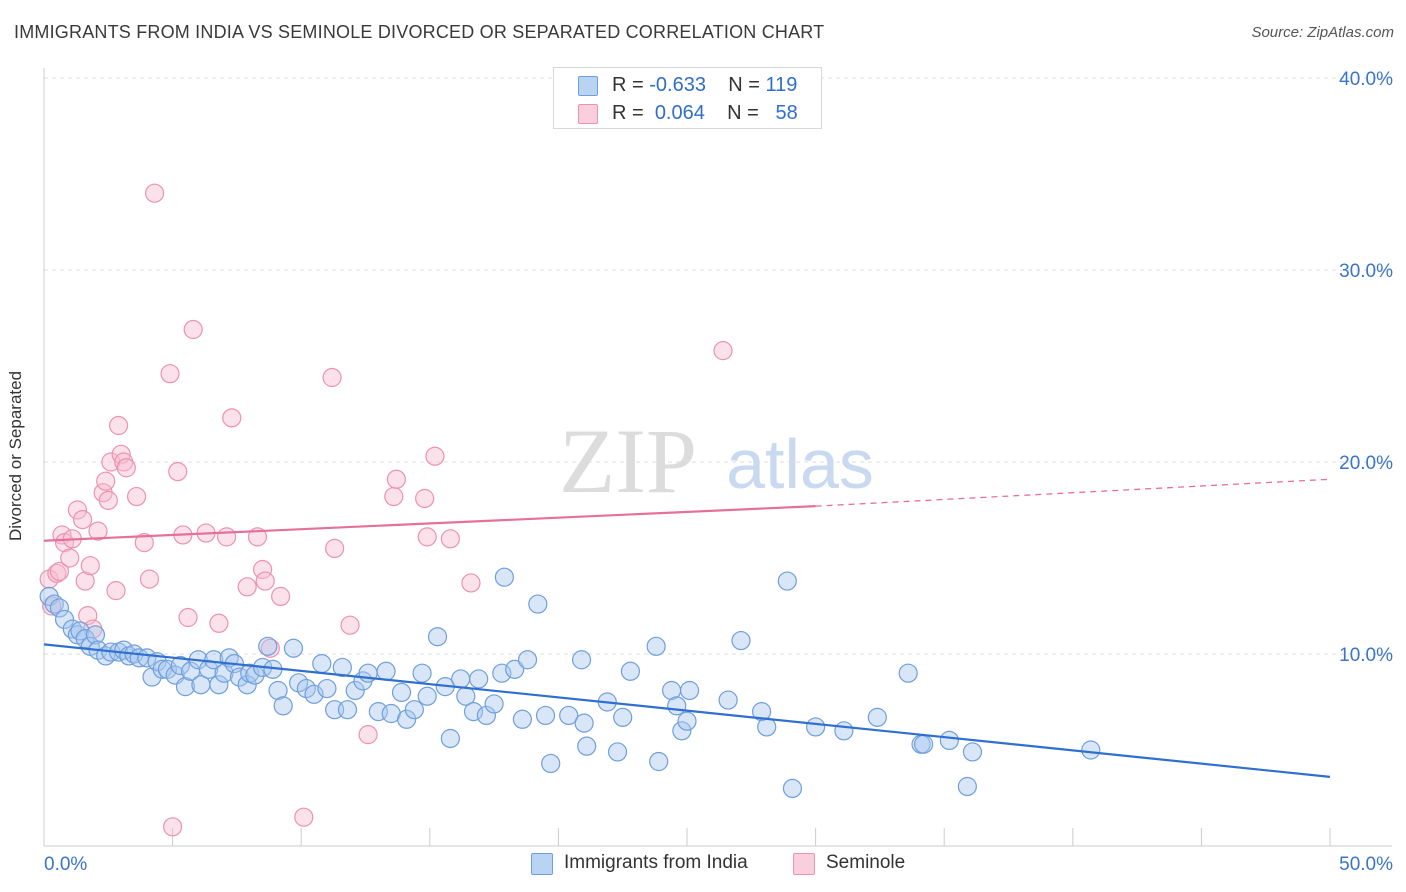 This screenshot has width=1406, height=892. What do you see at coordinates (628, 85) in the screenshot?
I see `legend-r-label: R =` at bounding box center [628, 85].